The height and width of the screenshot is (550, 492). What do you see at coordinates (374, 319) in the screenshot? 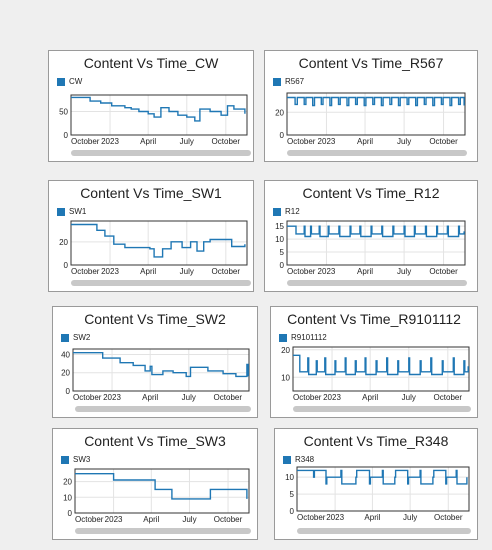
I see `chart-title: Content Vs Time_R9101112` at bounding box center [374, 319].